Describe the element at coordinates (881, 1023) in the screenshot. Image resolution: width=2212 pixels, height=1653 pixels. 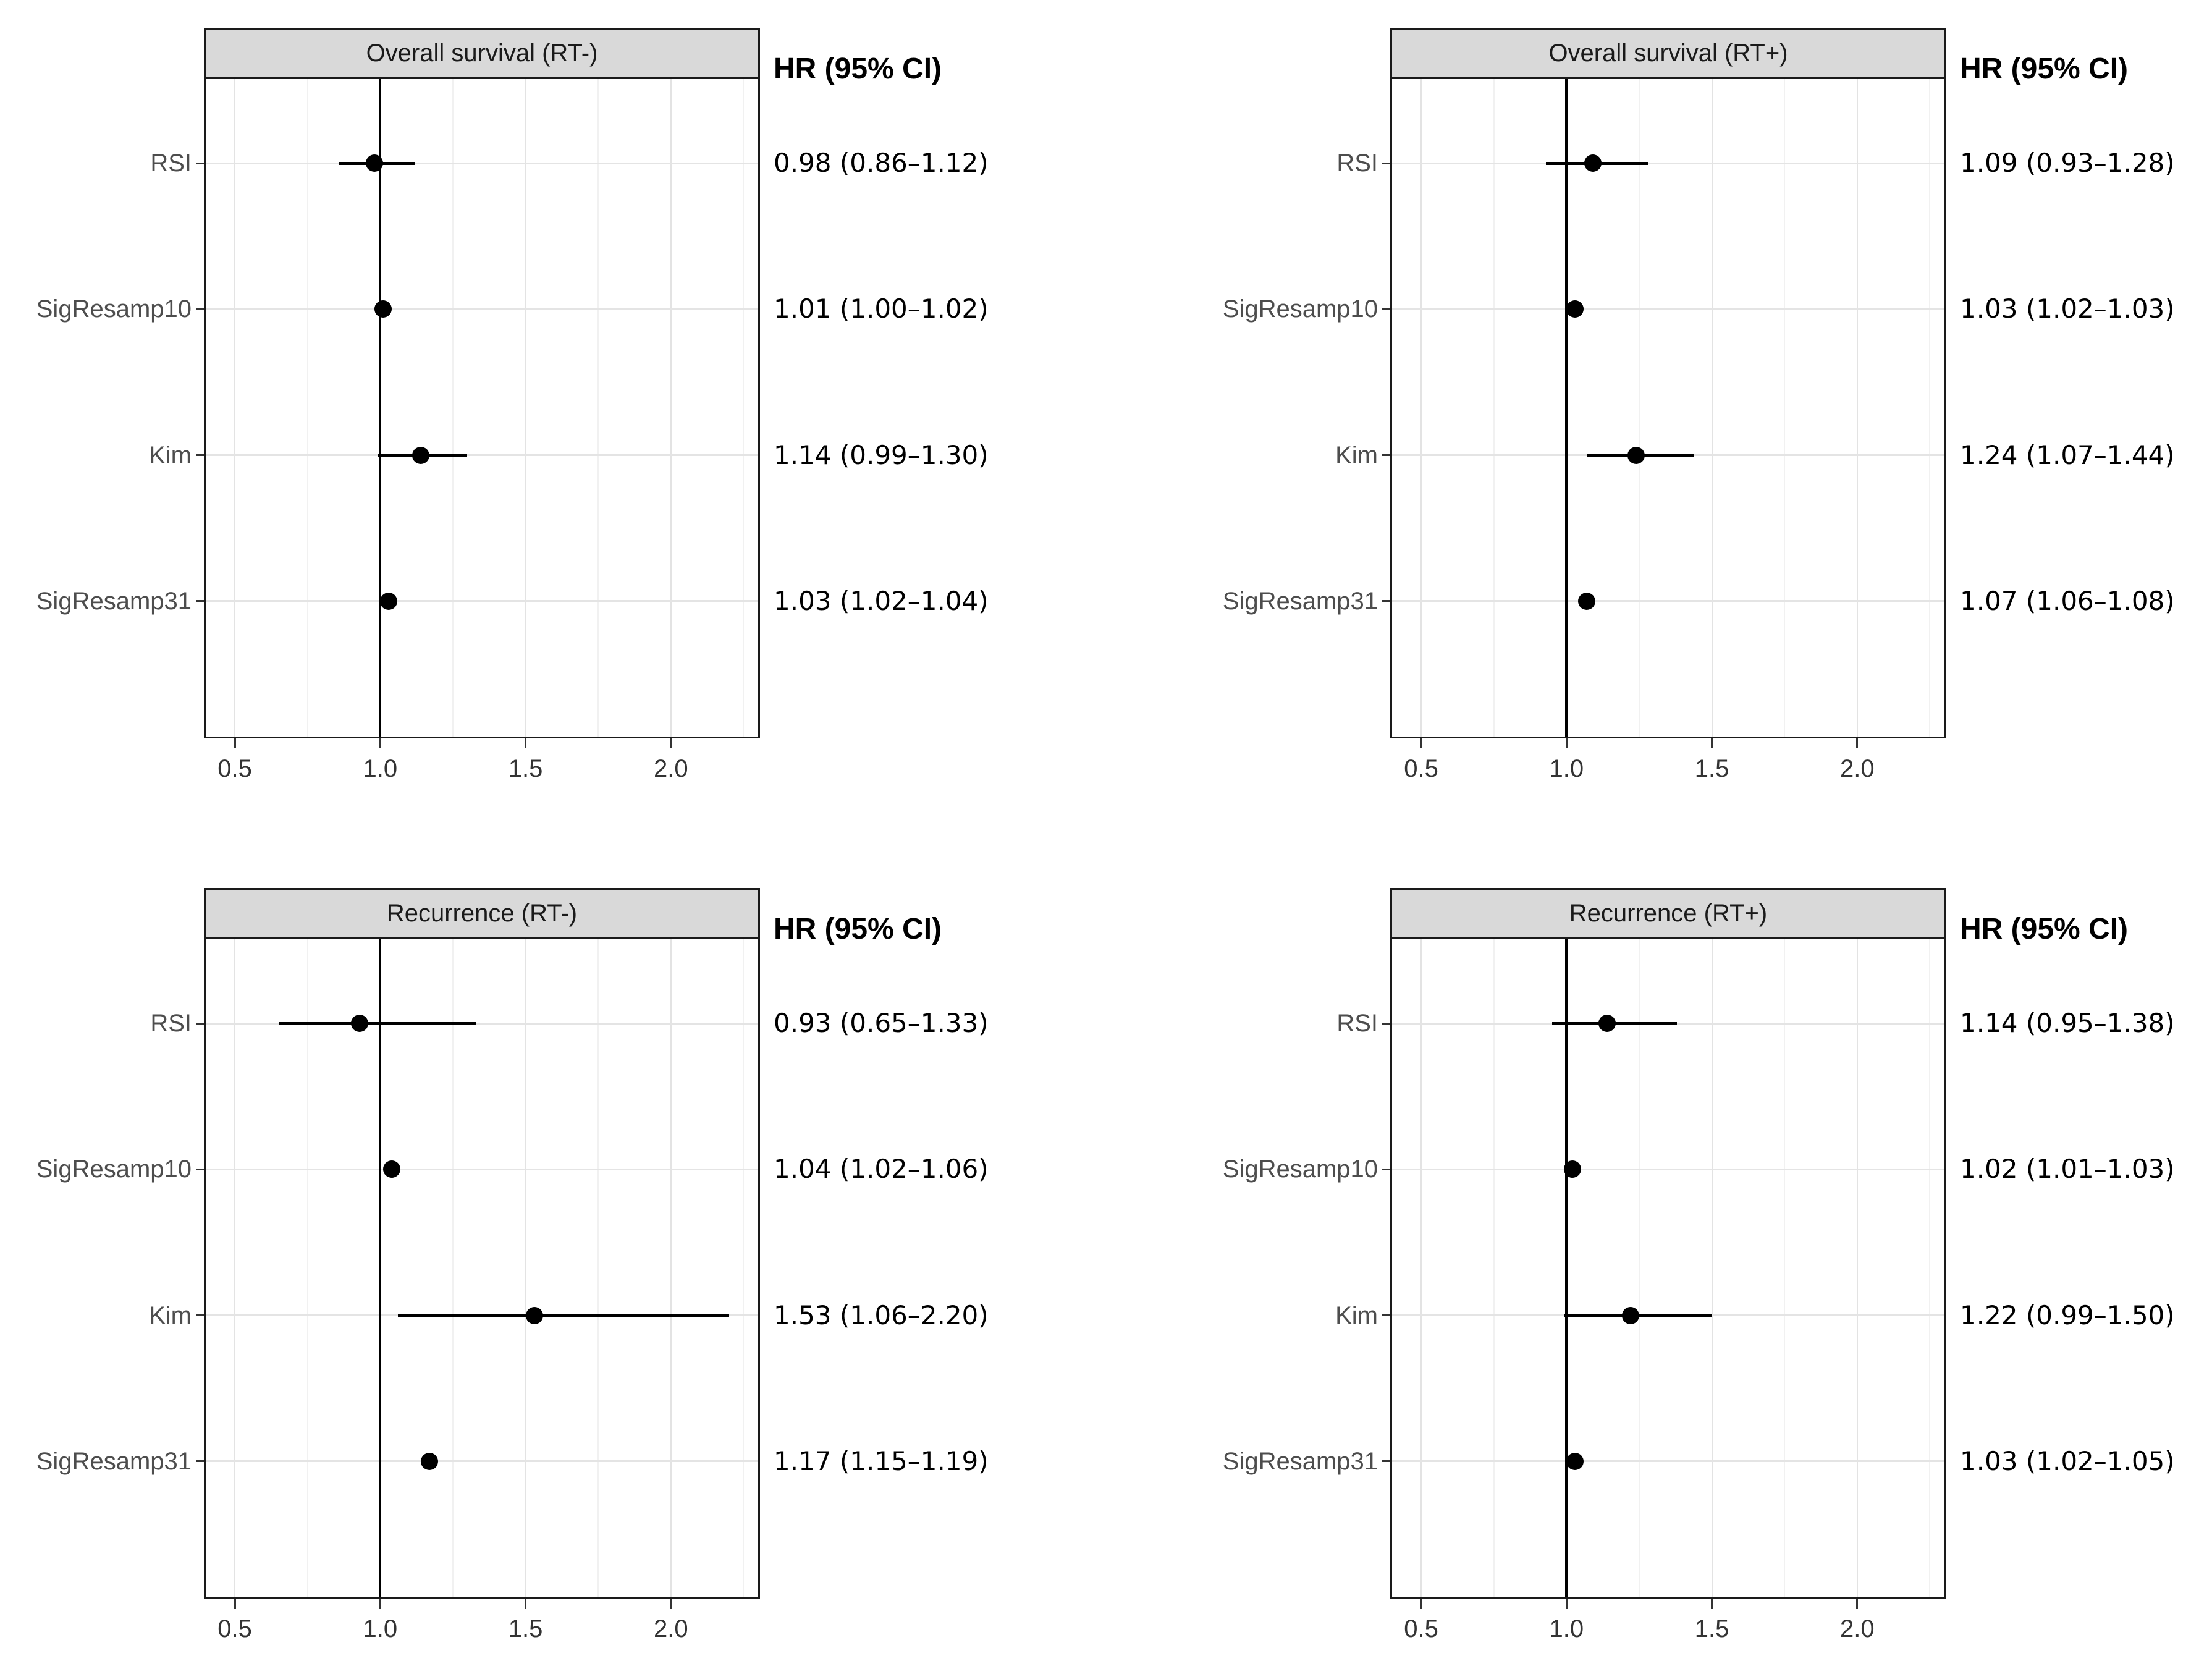
I see `hr-value: 0.93 (0.65–1.33)` at that location.